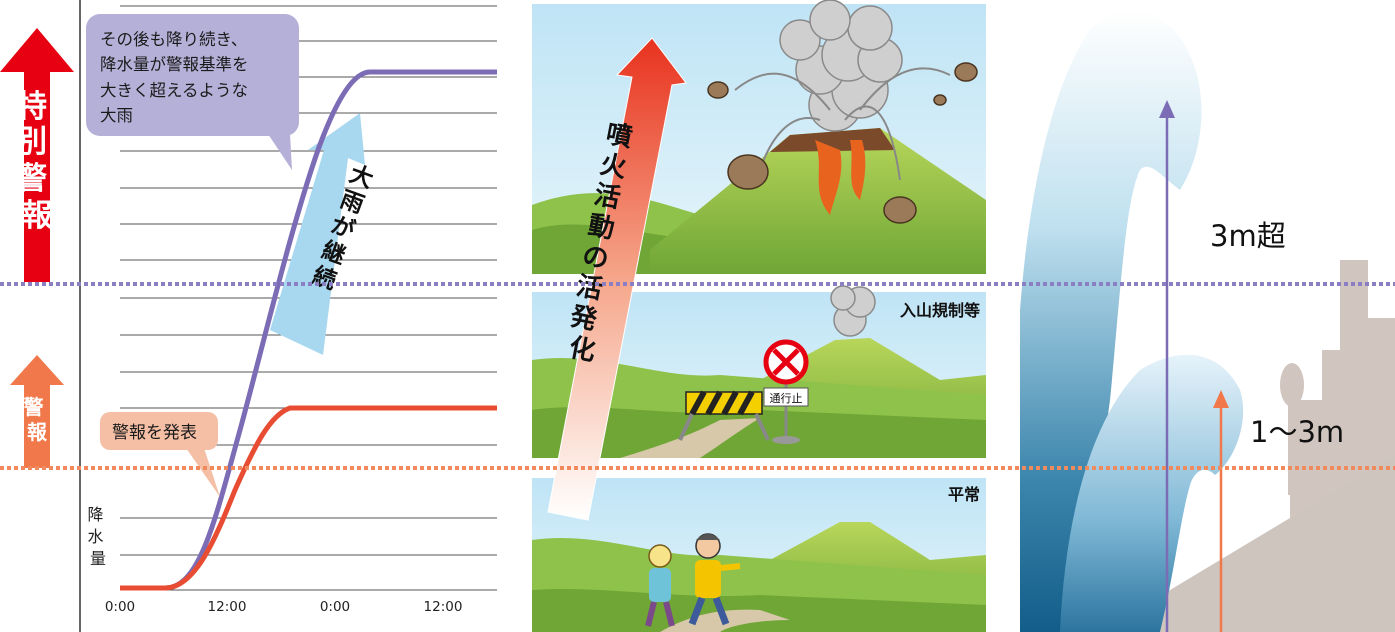 This screenshot has width=1395, height=632. Describe the element at coordinates (602, 243) in the screenshot. I see `svg-text:噴 火 活: 噴 火 活 動 の 活 発 化` at that location.